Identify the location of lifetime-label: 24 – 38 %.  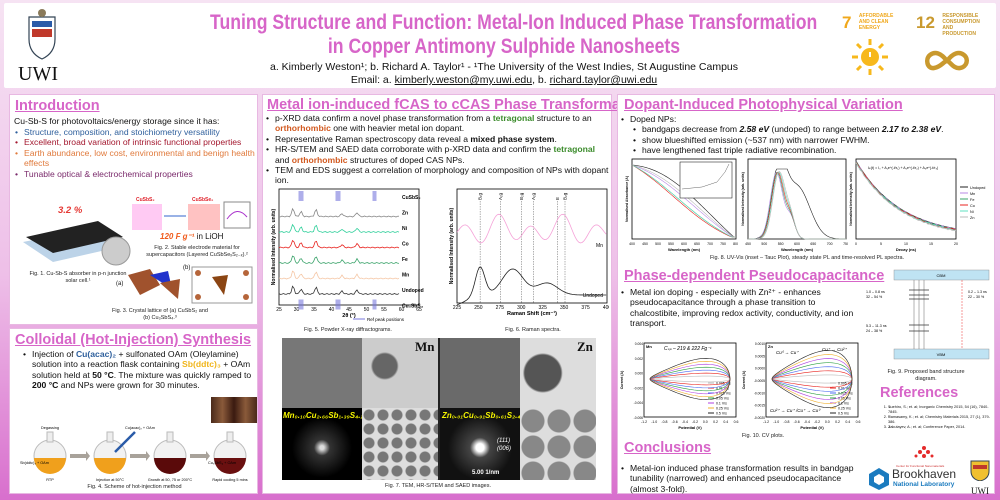
(874, 331).